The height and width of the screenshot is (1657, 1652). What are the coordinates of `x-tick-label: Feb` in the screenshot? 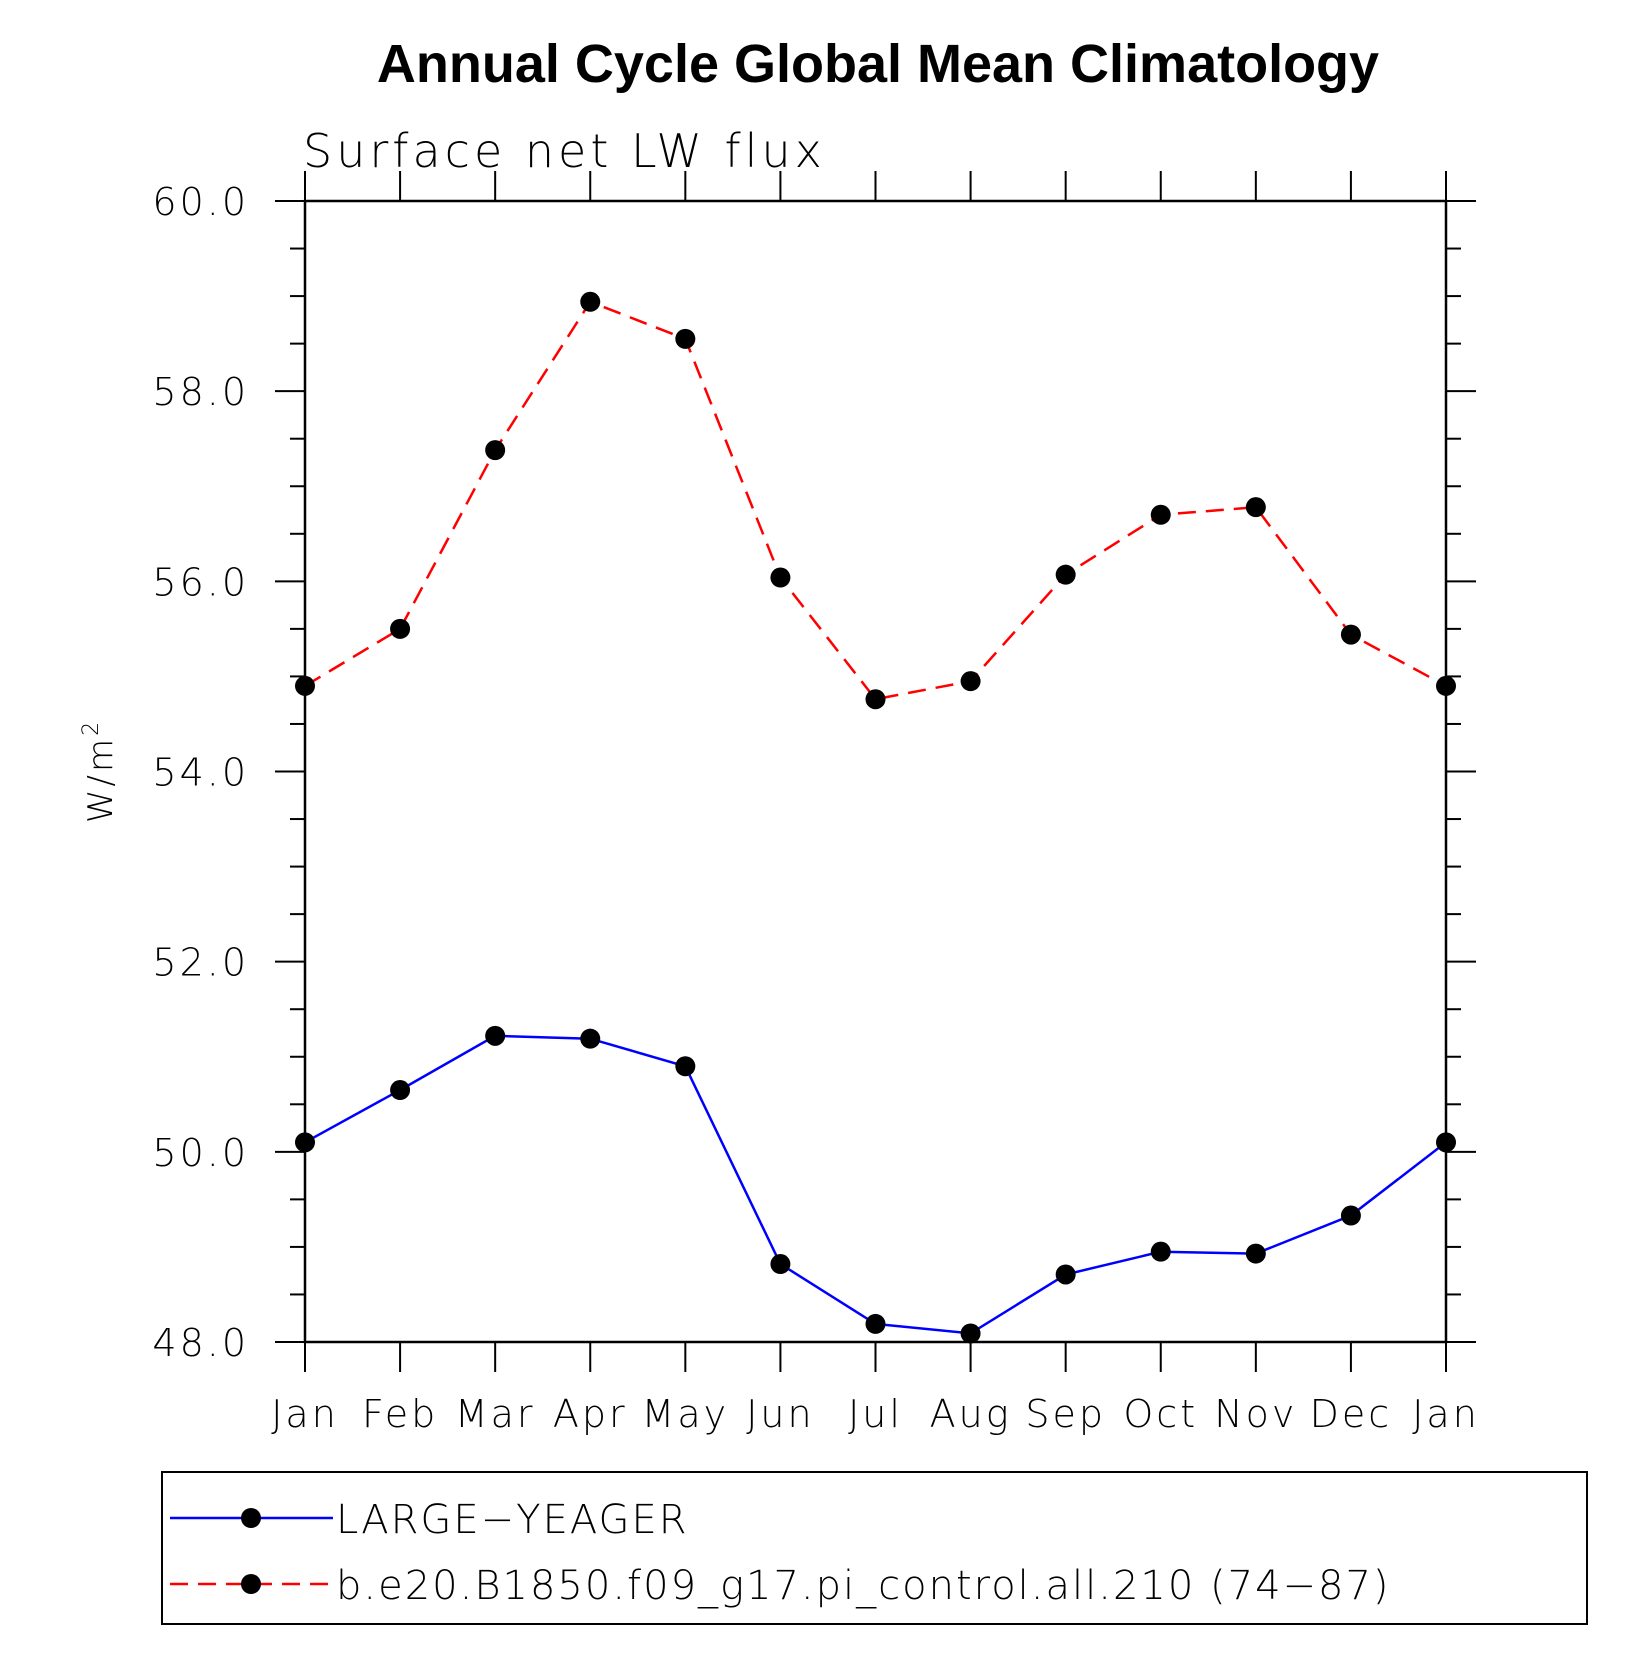 It's located at (400, 1414).